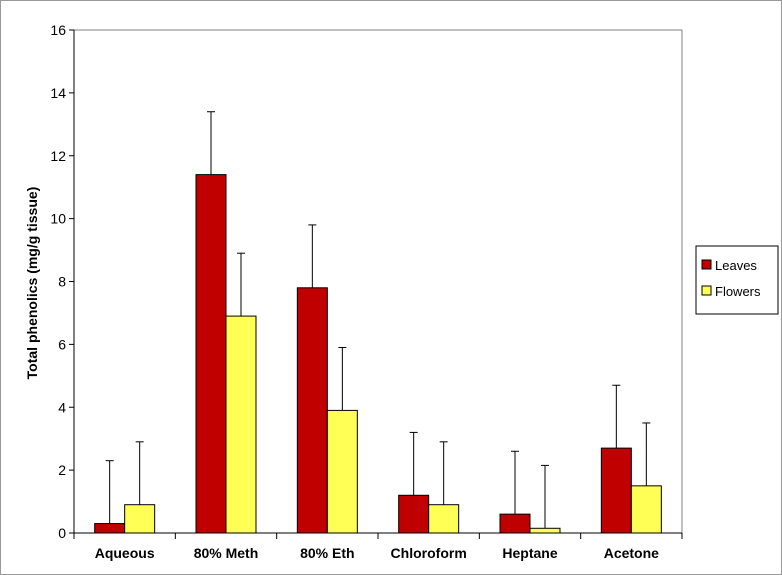 This screenshot has height=575, width=782. I want to click on x-label-80-meth: 80% Meth, so click(226, 553).